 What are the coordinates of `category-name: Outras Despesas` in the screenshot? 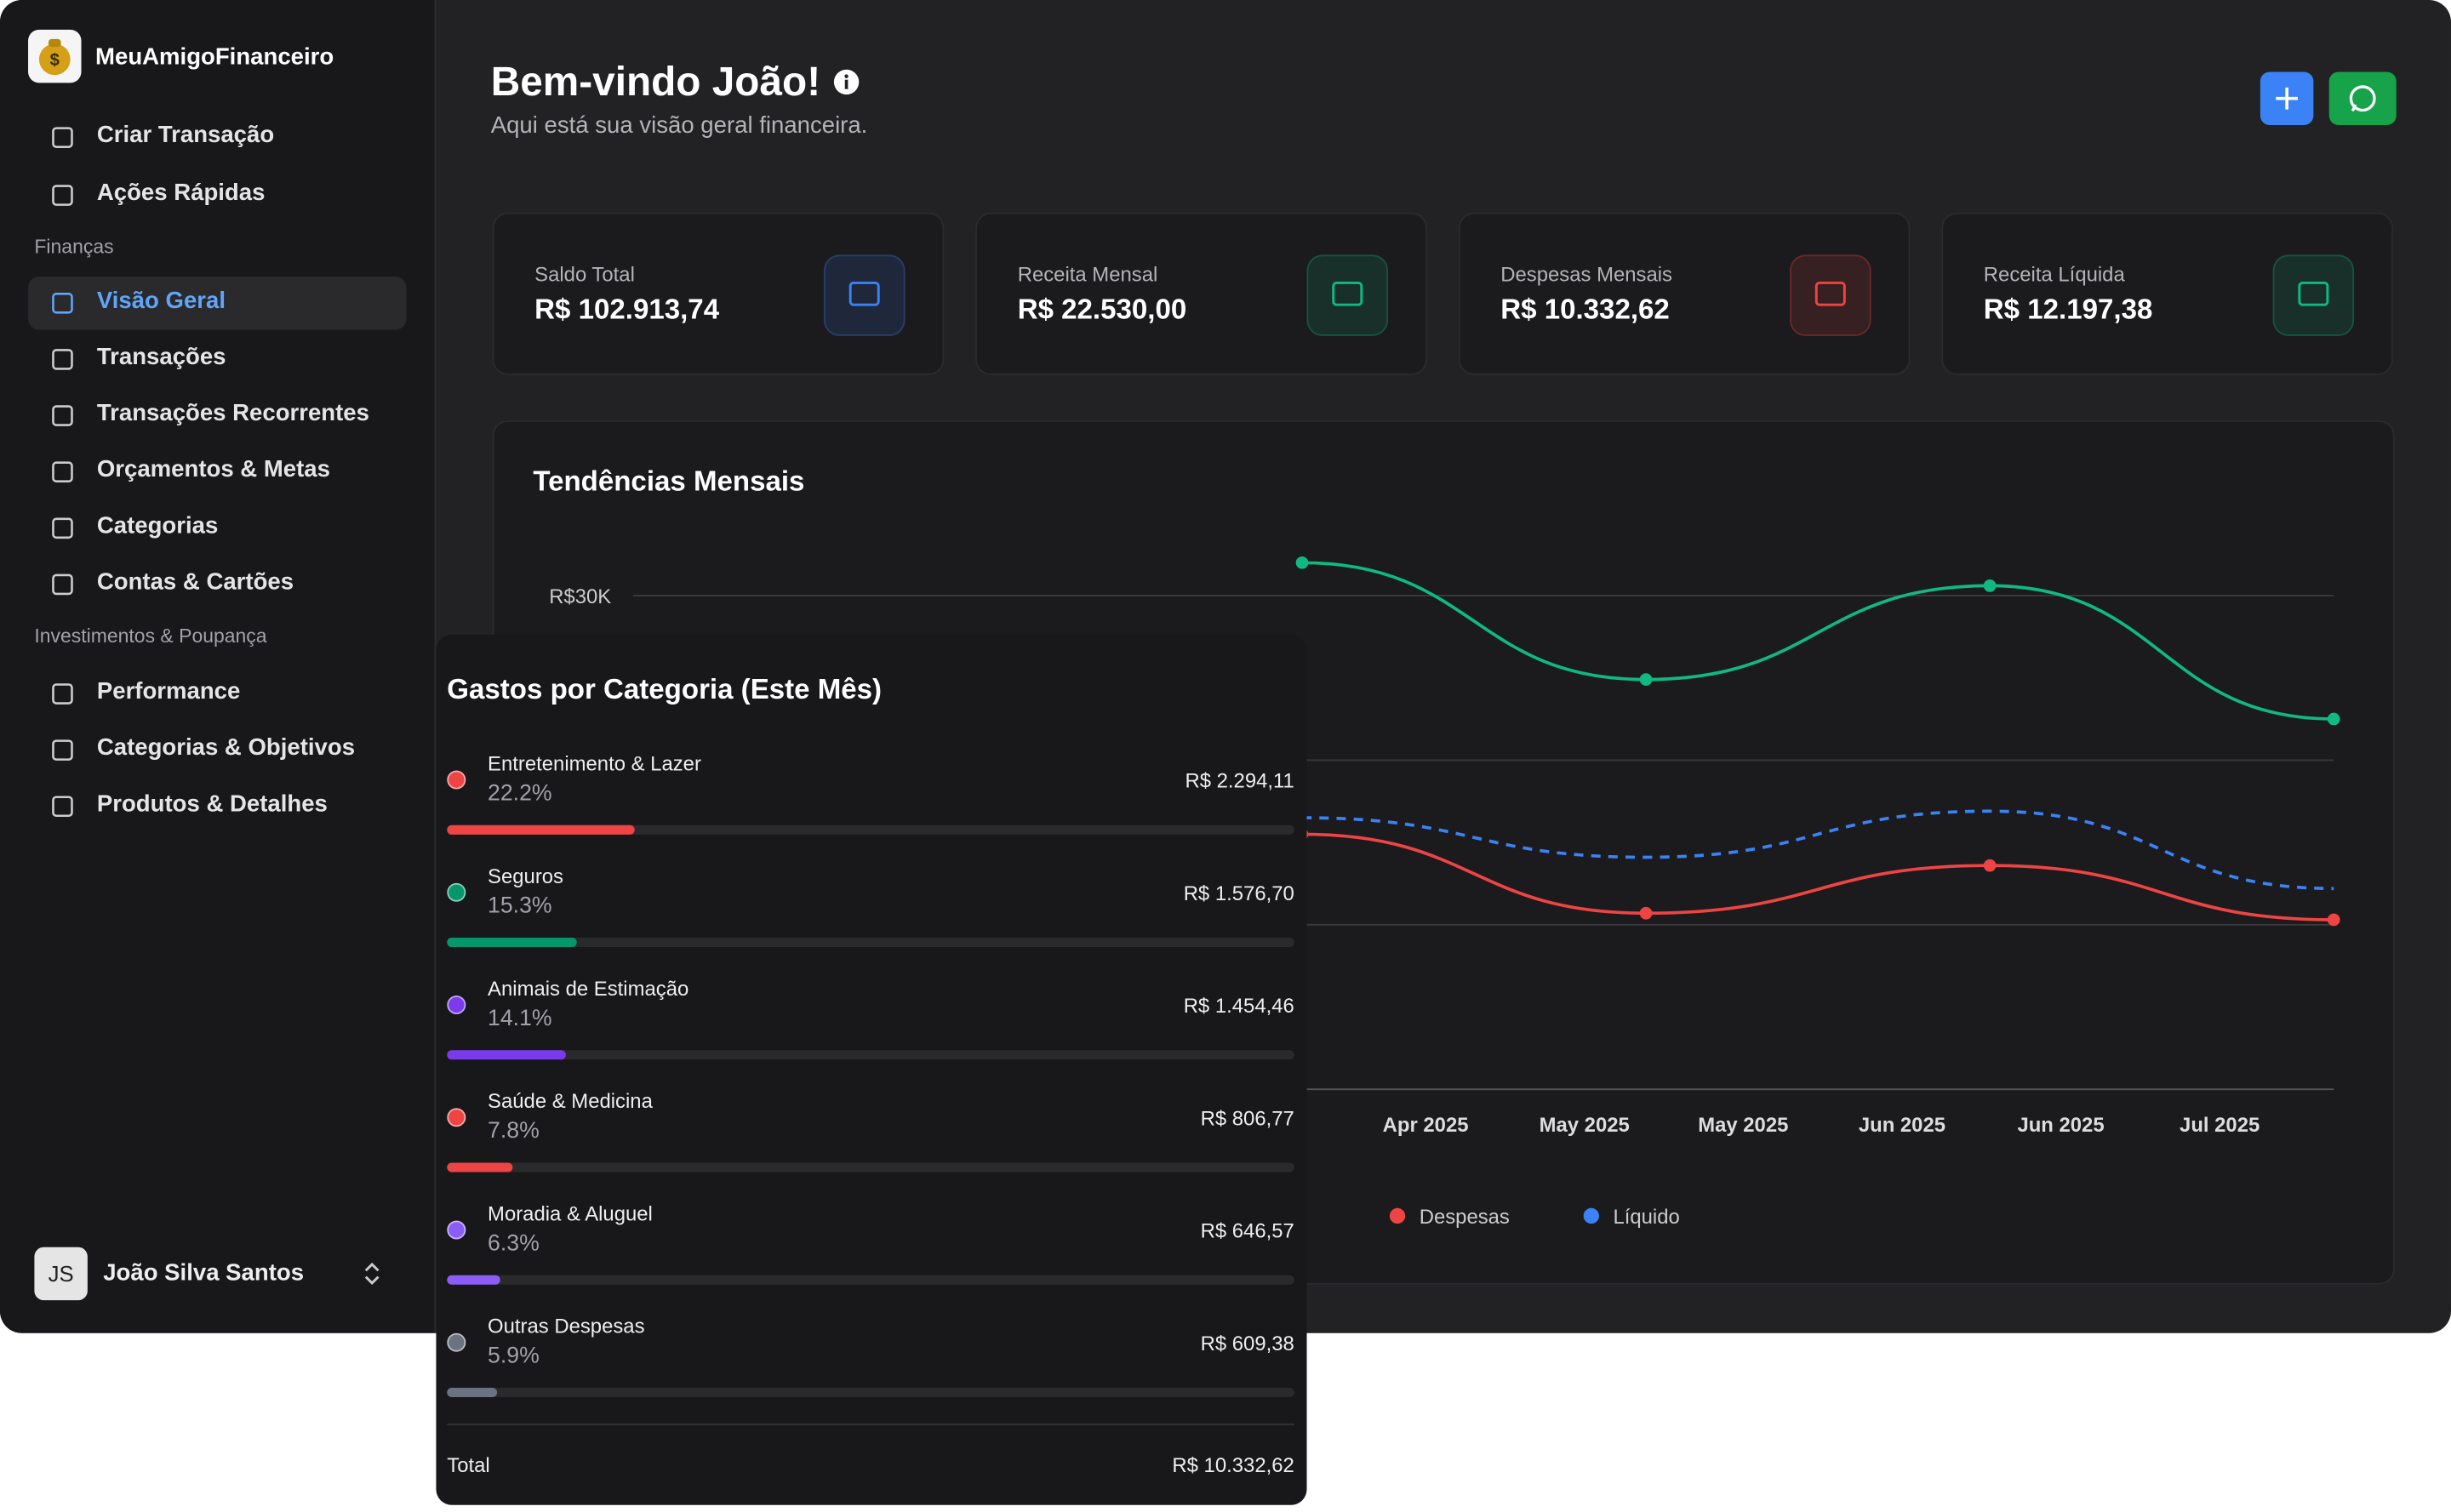 It's located at (566, 1326).